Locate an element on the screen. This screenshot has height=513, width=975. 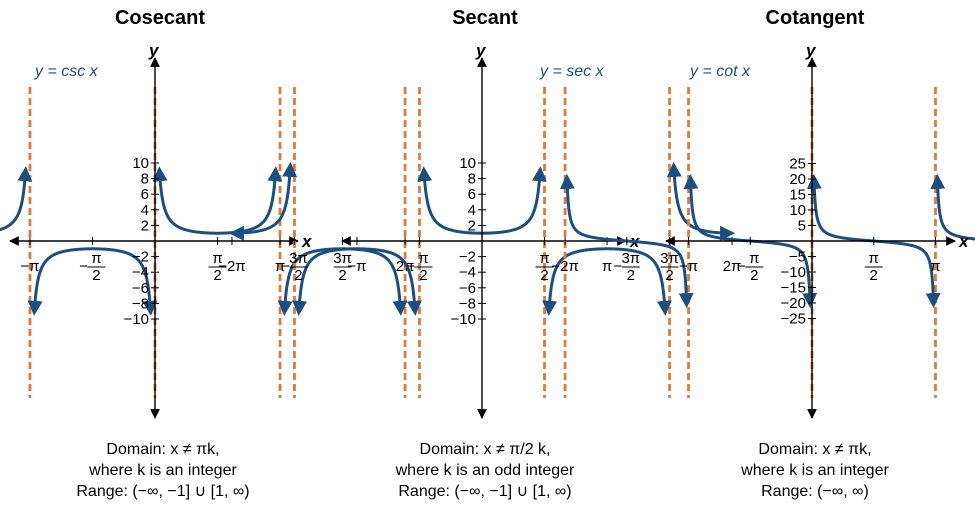
y-tick-label: −25 is located at coordinates (793, 319).